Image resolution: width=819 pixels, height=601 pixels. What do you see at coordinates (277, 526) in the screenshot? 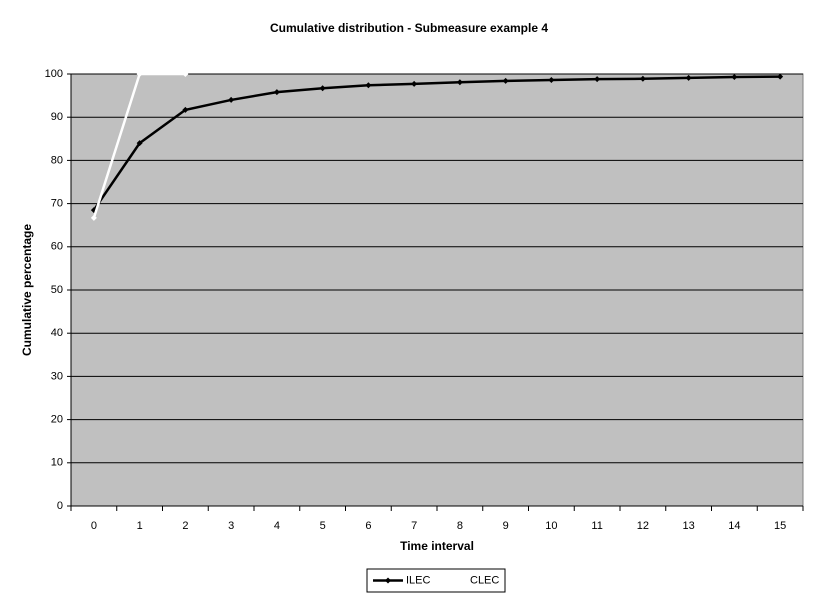
I see `x-tick-label: 4` at bounding box center [277, 526].